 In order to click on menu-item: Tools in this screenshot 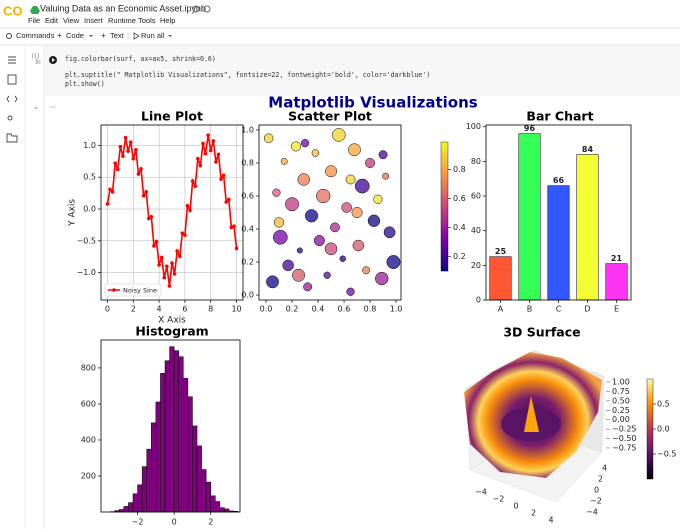, I will do `click(147, 20)`.